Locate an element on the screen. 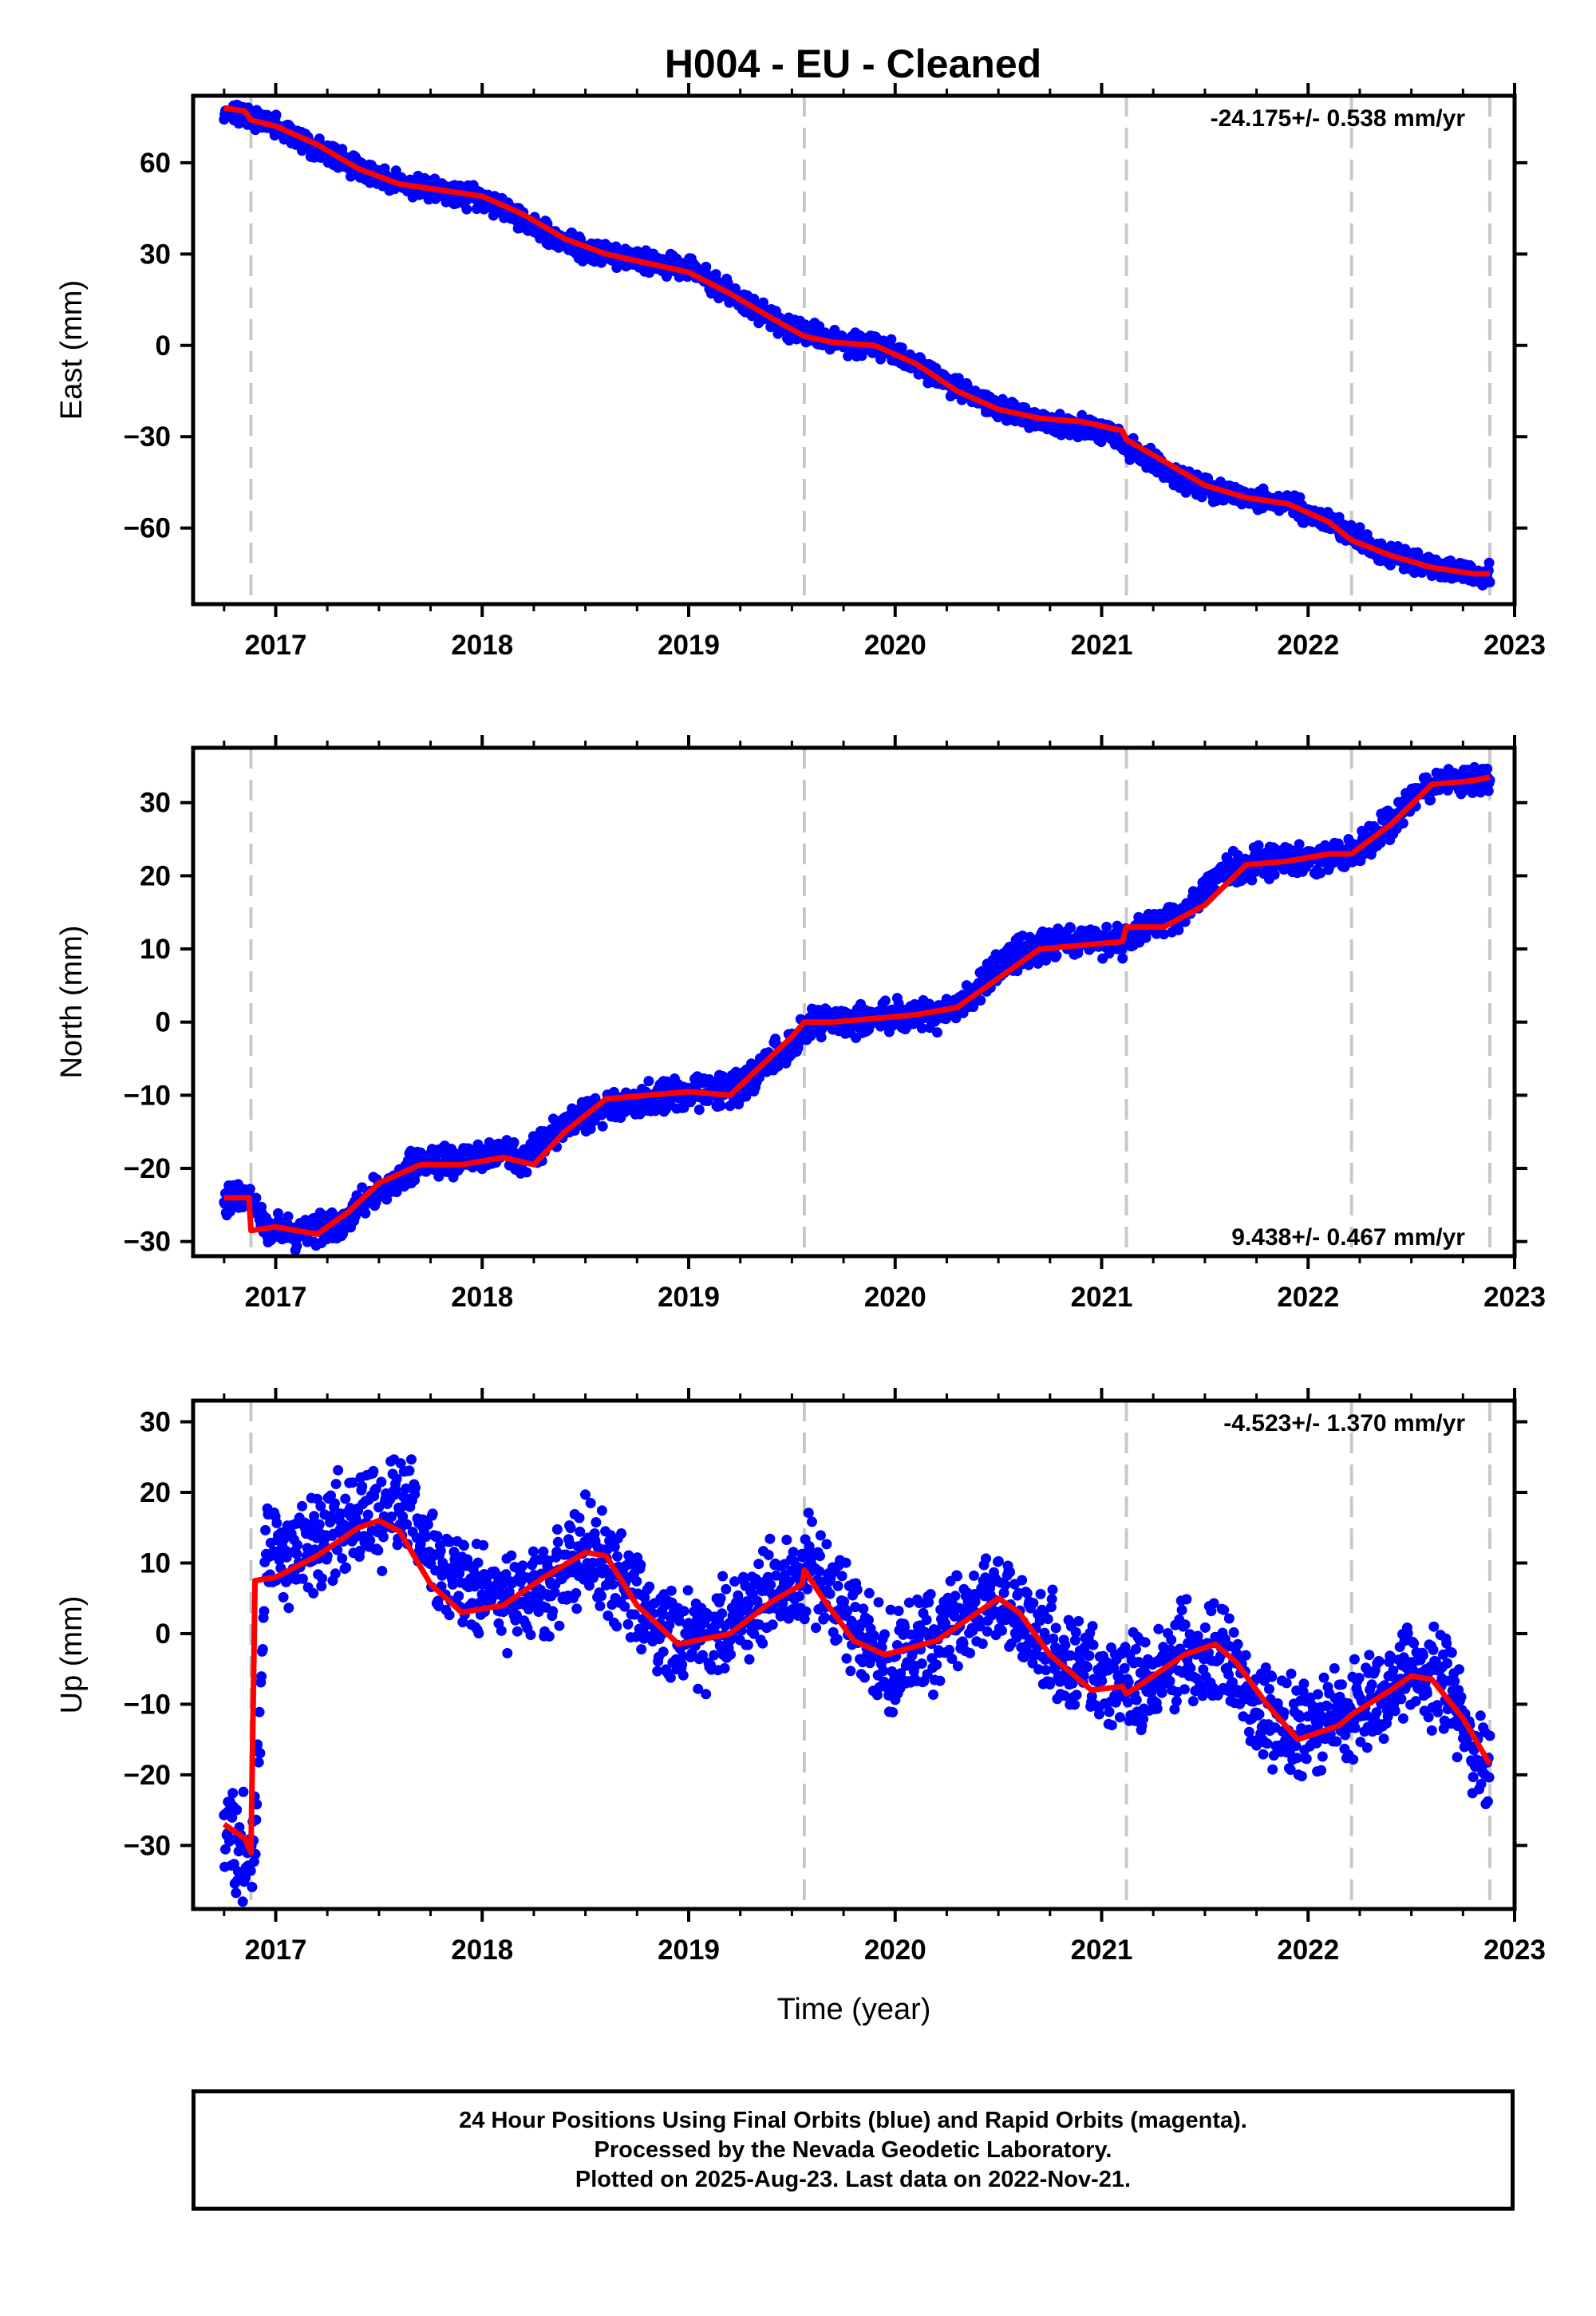 This screenshot has width=1596, height=2316. east-x-tick-label: 2017 is located at coordinates (276, 645).